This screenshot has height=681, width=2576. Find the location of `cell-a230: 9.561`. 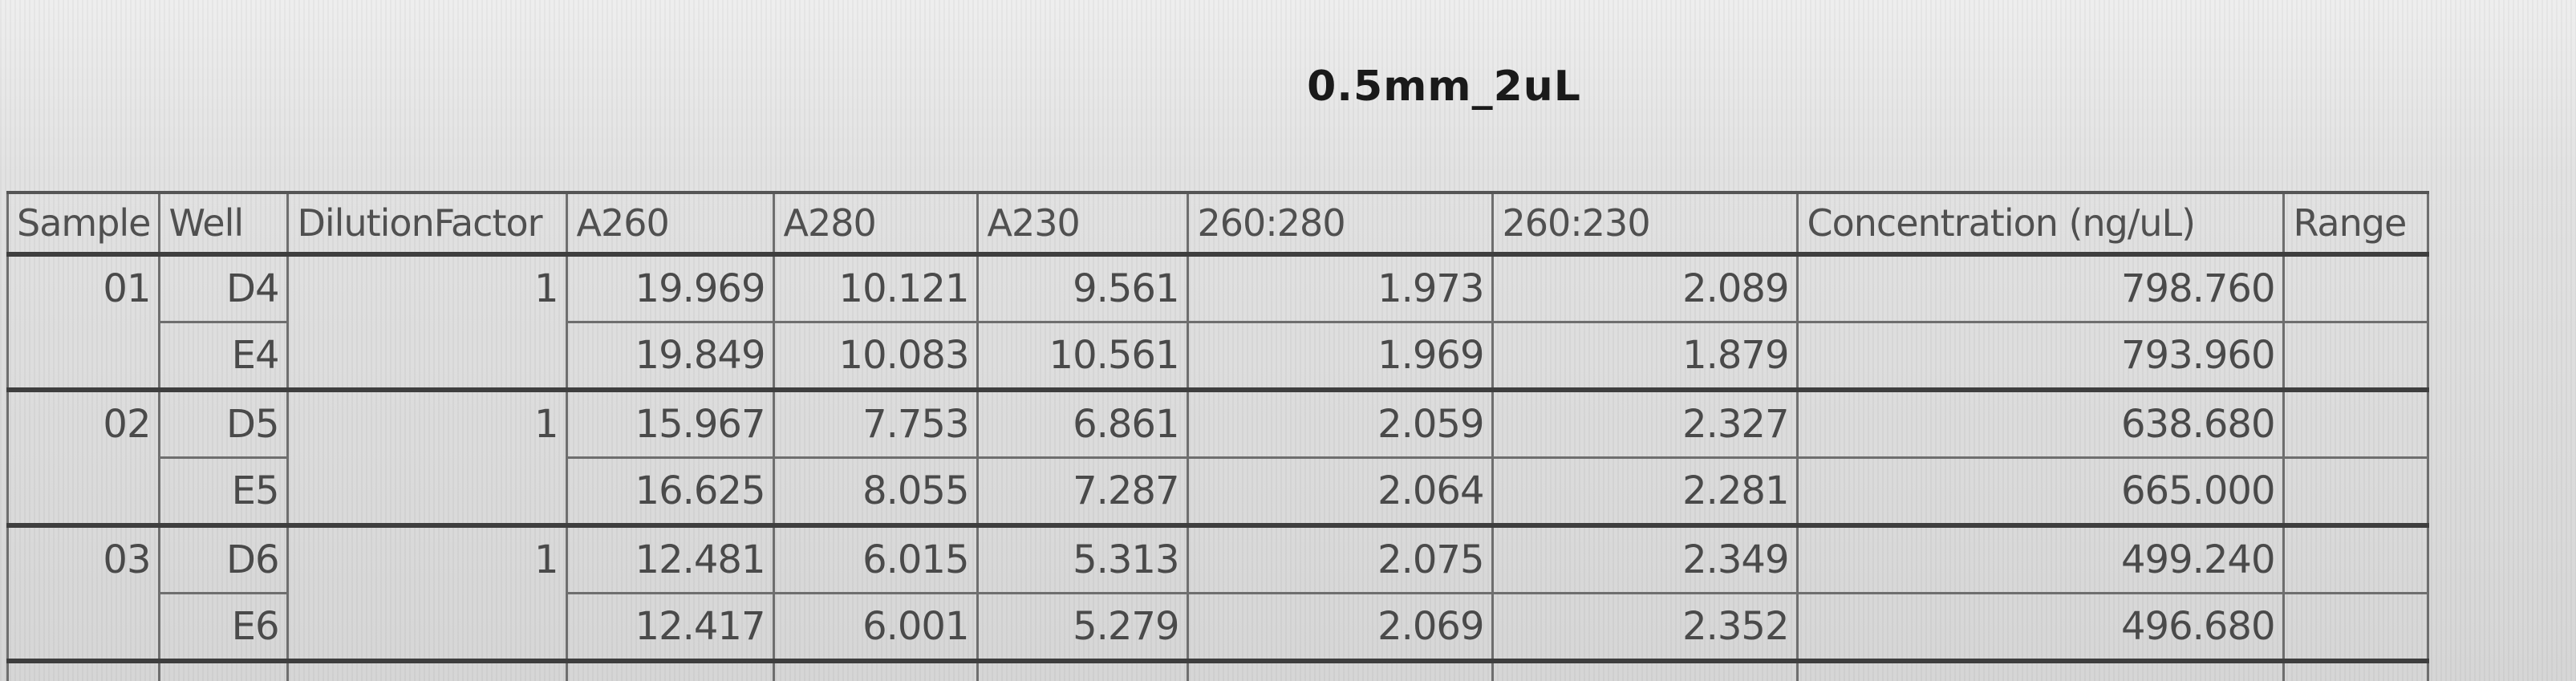

cell-a230: 9.561 is located at coordinates (1083, 287).